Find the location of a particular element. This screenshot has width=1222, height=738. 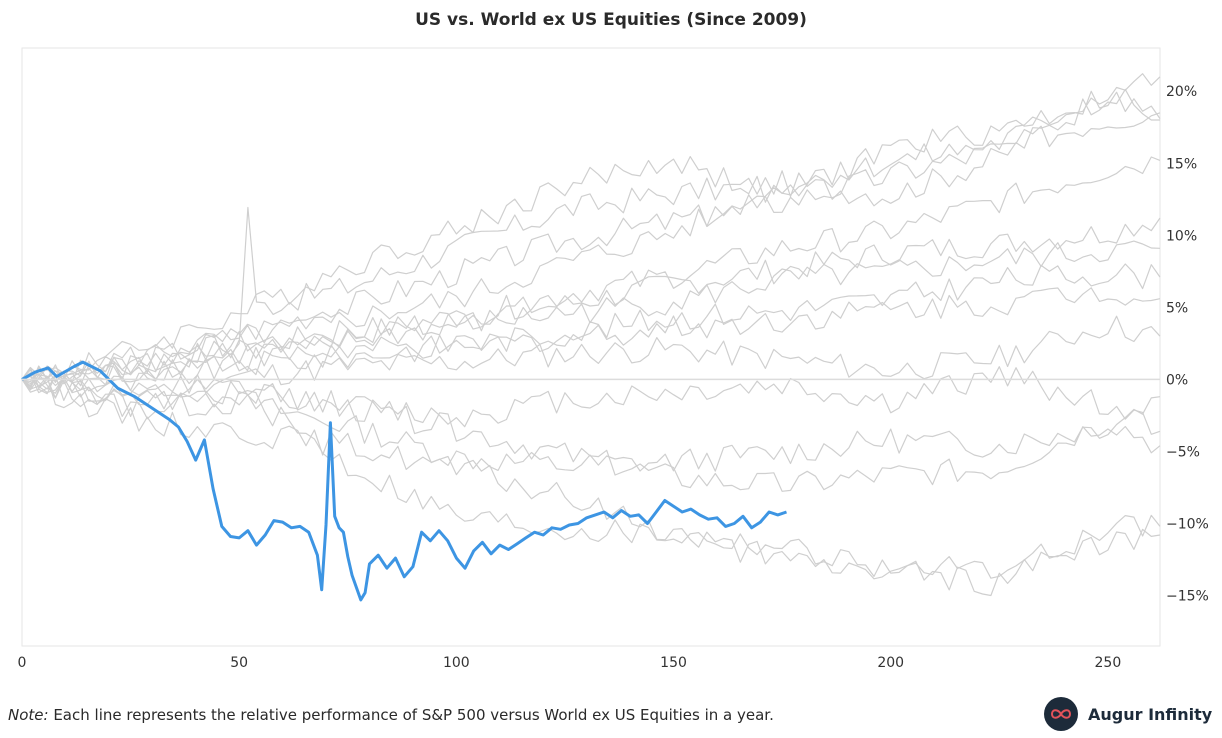

x-tick-label: 50 is located at coordinates (239, 663).